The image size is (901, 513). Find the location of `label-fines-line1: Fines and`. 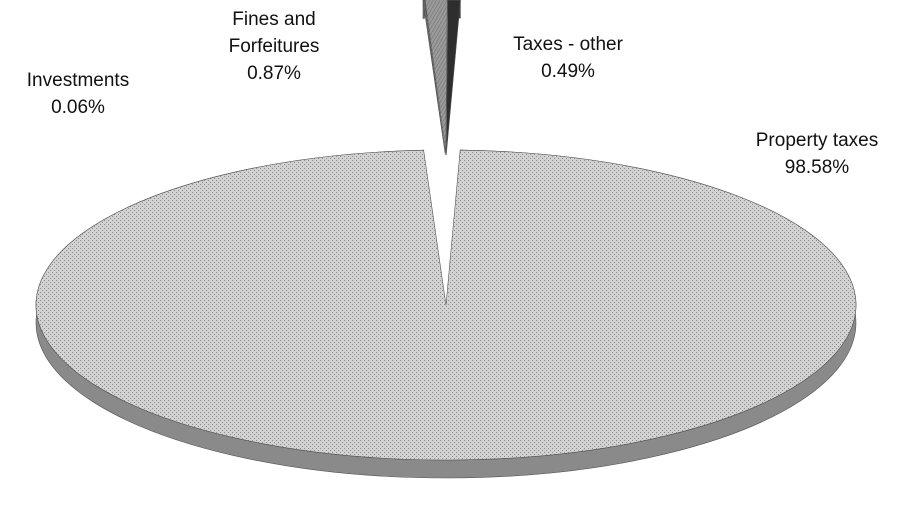

label-fines-line1: Fines and is located at coordinates (273, 19).